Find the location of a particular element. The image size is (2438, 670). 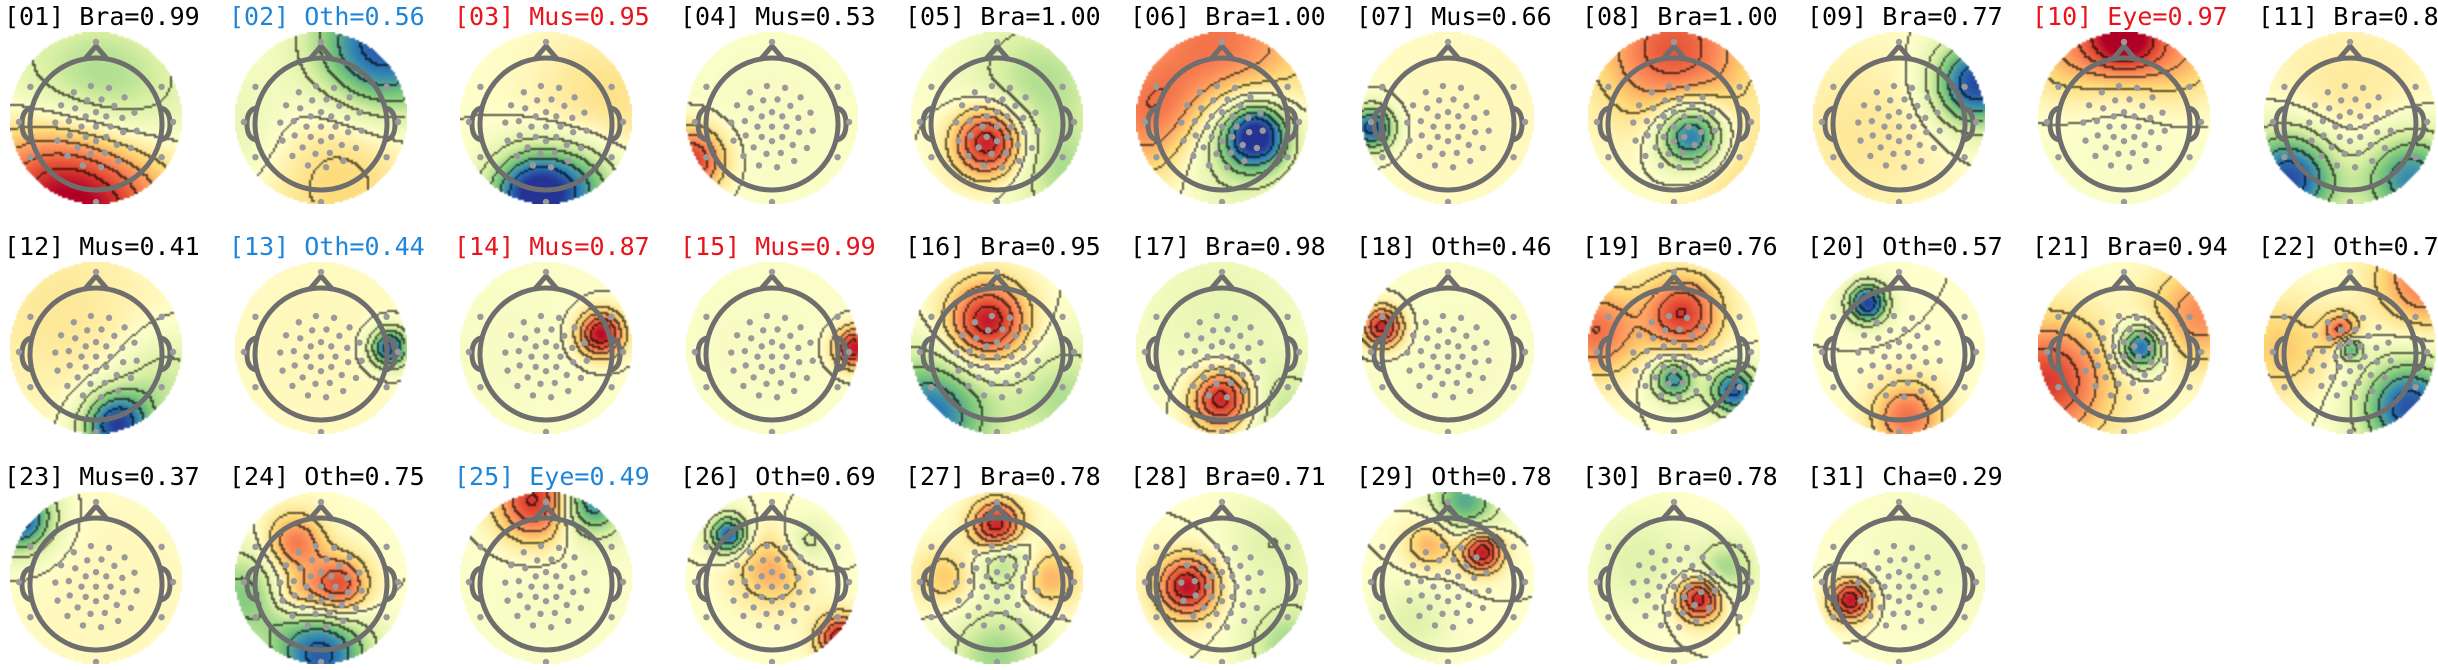

component-21: [21] Bra=0.94 is located at coordinates (2142, 335).